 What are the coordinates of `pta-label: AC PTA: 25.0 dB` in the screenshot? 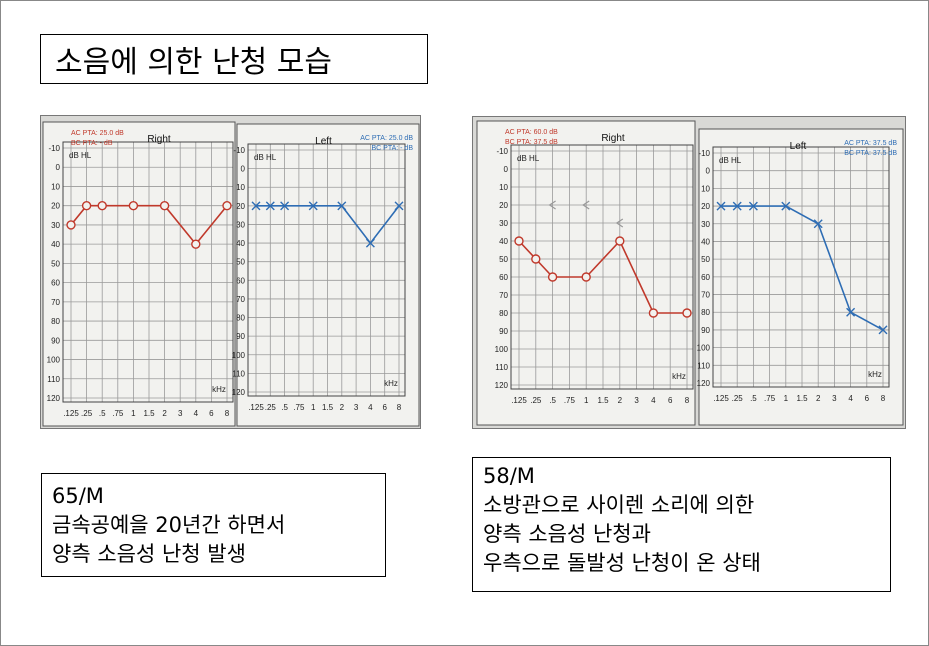 It's located at (386, 138).